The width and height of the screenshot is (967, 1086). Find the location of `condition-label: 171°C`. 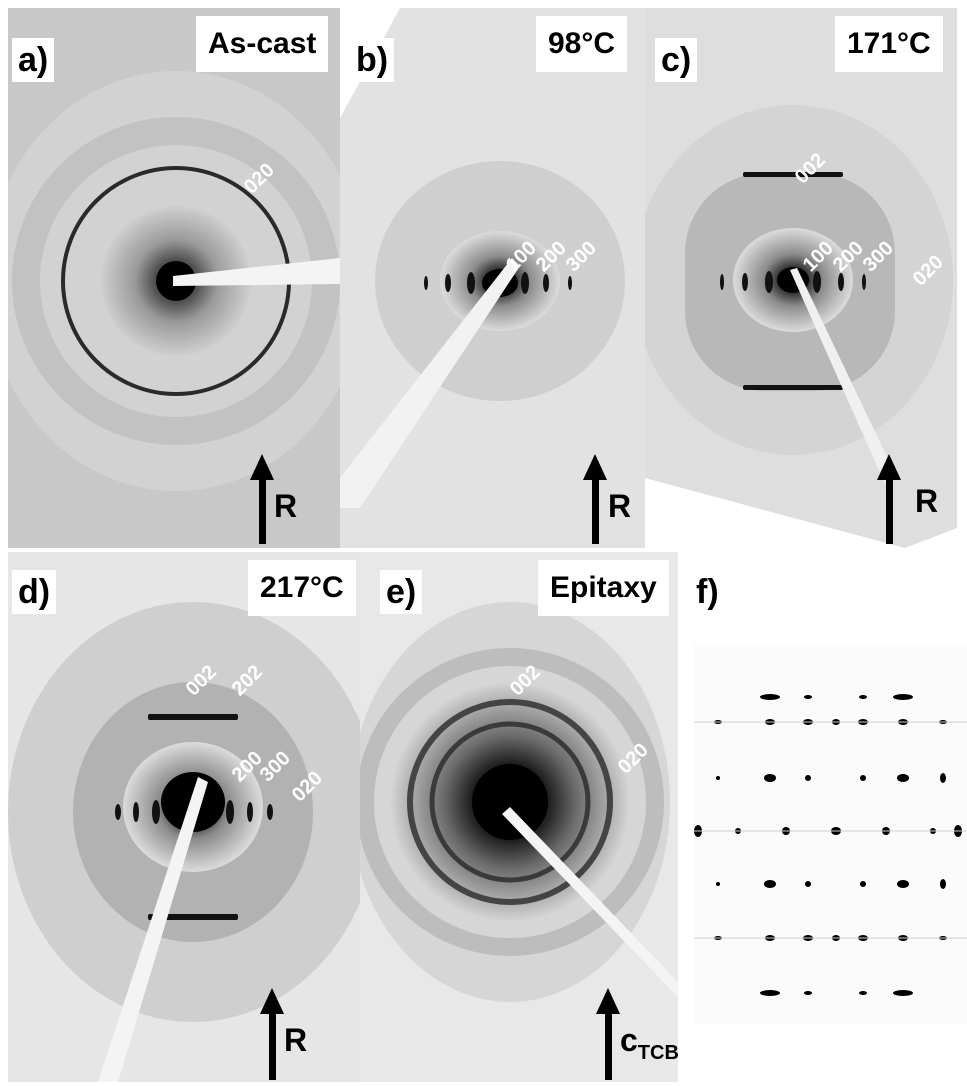

condition-label: 171°C is located at coordinates (889, 44).